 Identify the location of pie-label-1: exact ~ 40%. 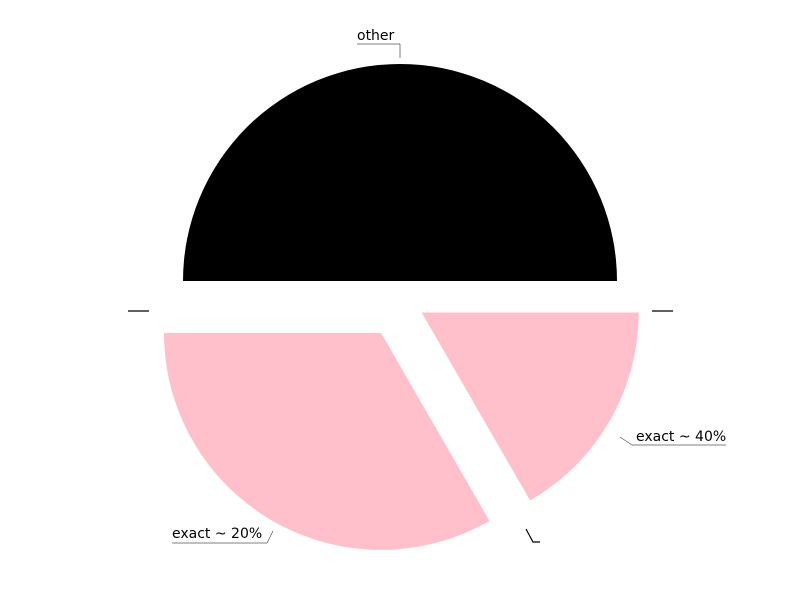
(681, 437).